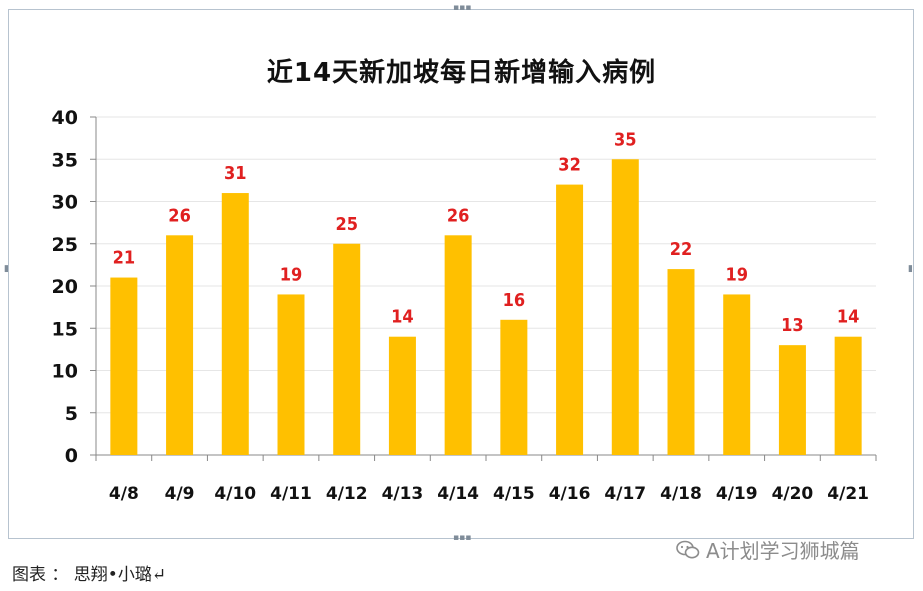  Describe the element at coordinates (688, 549) in the screenshot. I see `wechat-icon` at that location.